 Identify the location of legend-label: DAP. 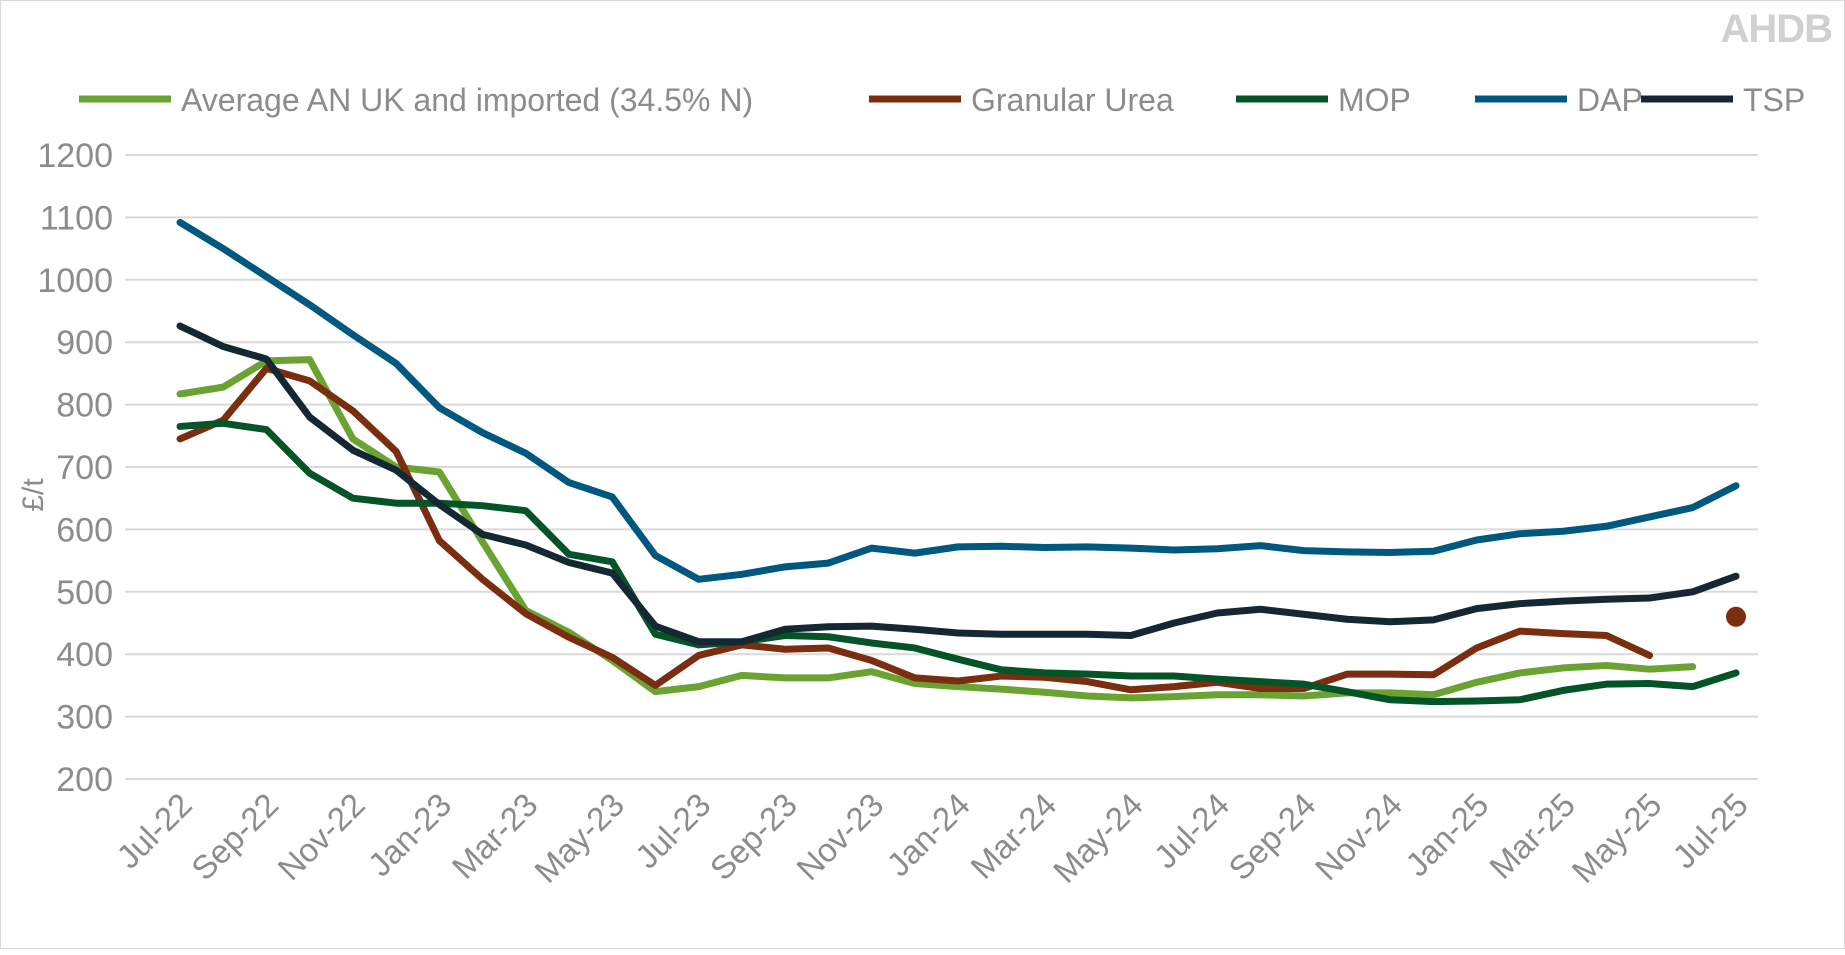
(1610, 100).